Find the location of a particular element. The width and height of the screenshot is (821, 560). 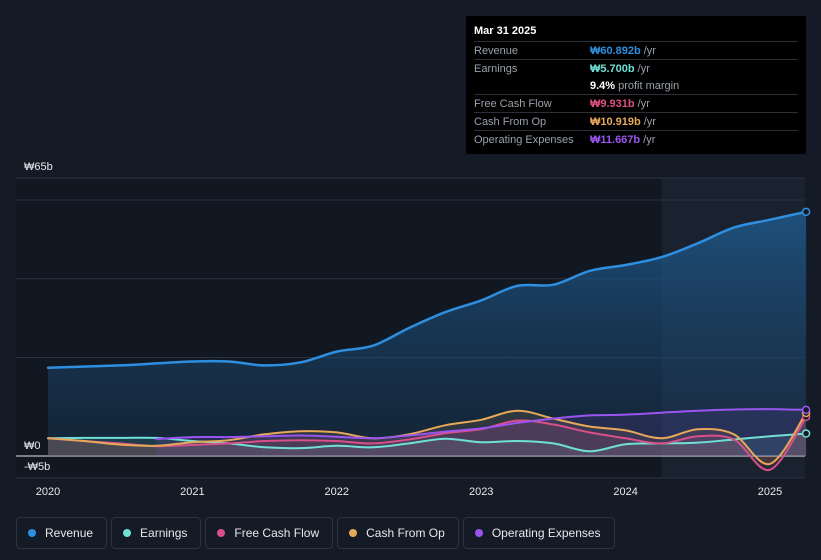

y-tick-label: ₩0 is located at coordinates (32, 446).